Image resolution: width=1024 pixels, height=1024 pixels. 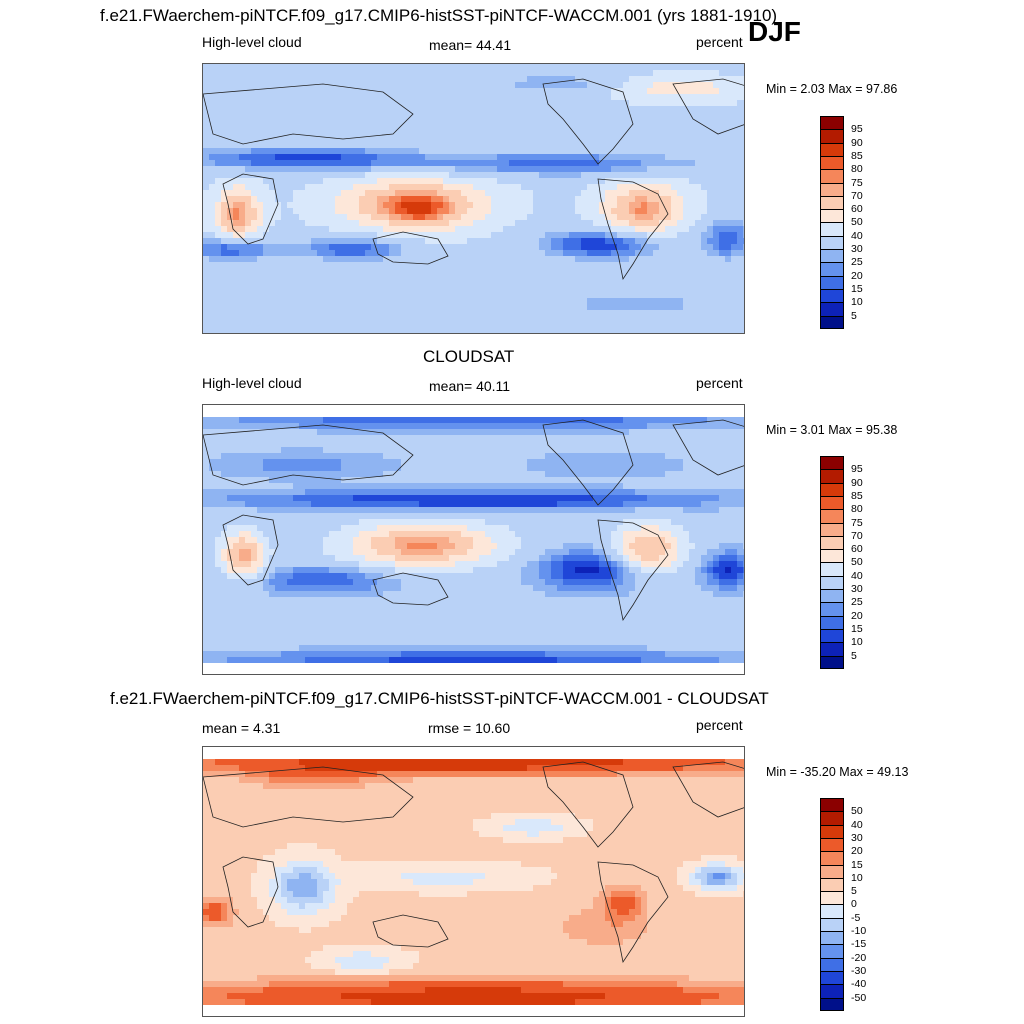 I want to click on panel2-map, so click(x=473, y=539).